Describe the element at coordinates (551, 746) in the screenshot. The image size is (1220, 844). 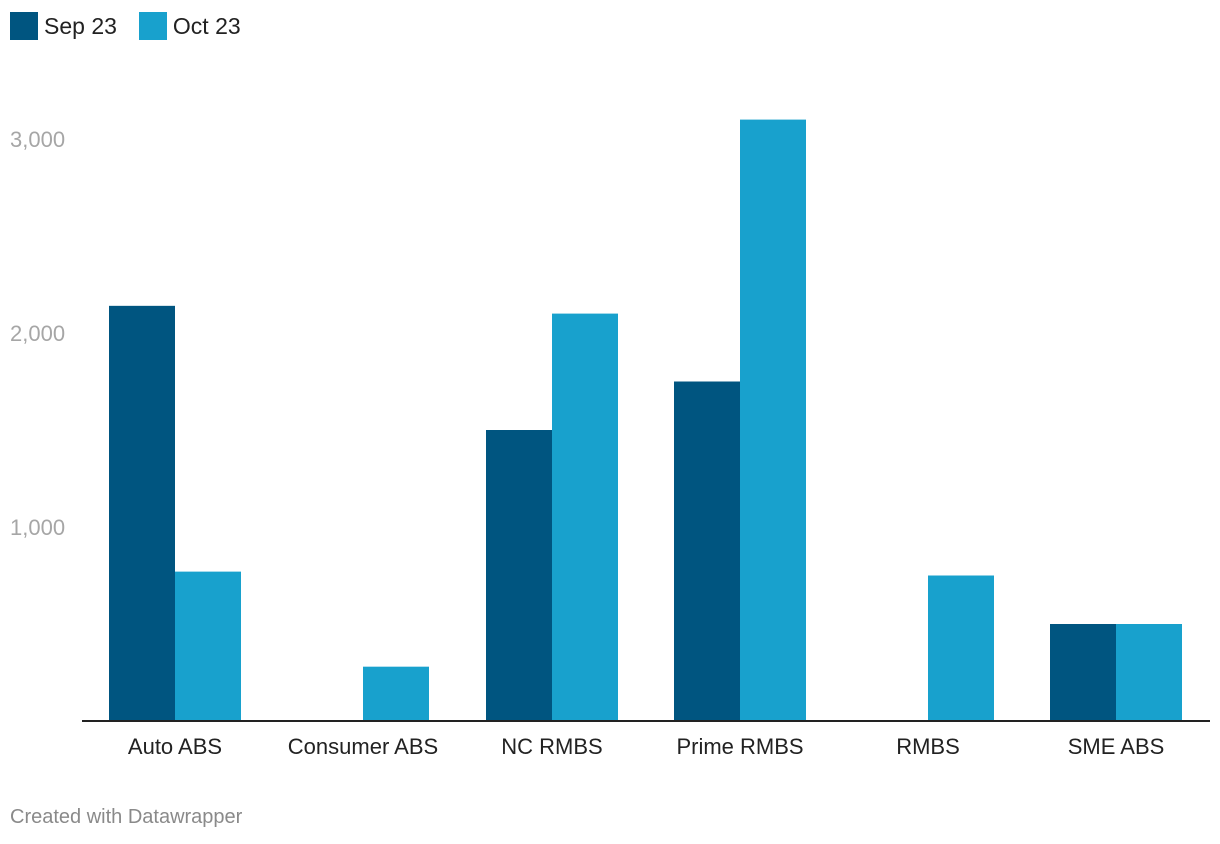
I see `x-category-label-nc-rmbs: NC RMBS` at that location.